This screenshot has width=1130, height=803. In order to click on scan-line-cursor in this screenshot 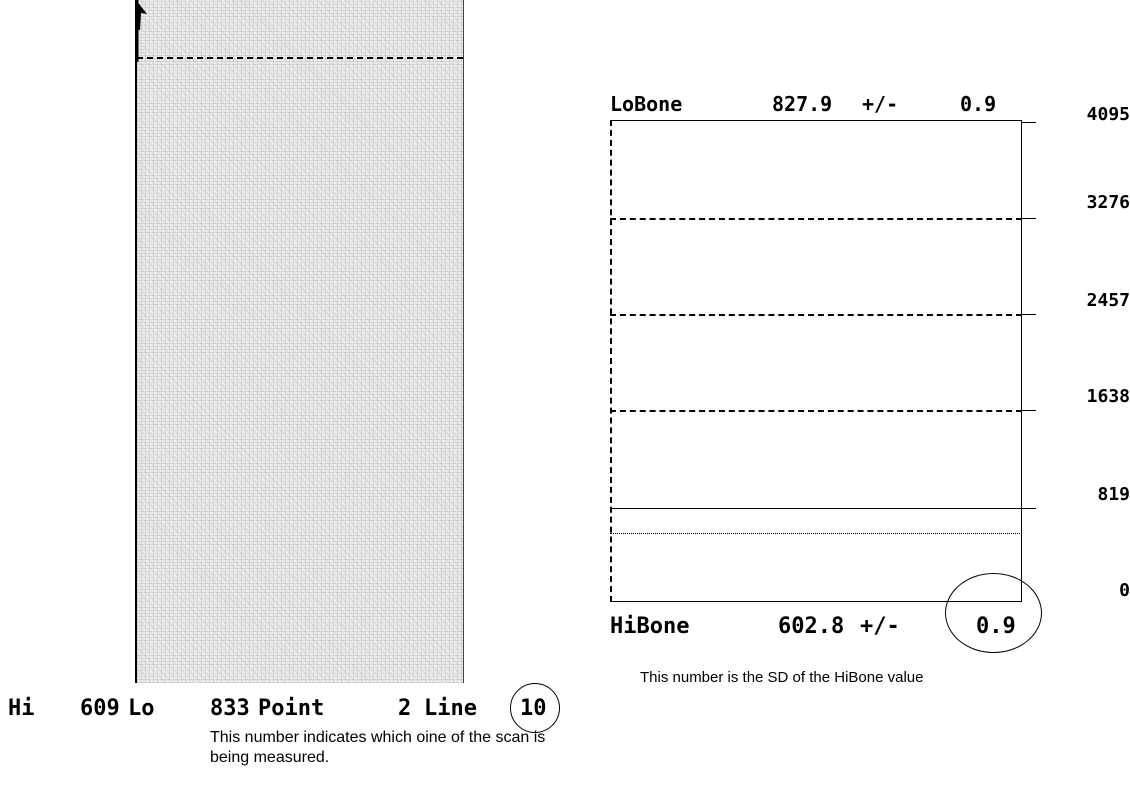, I will do `click(300, 58)`.